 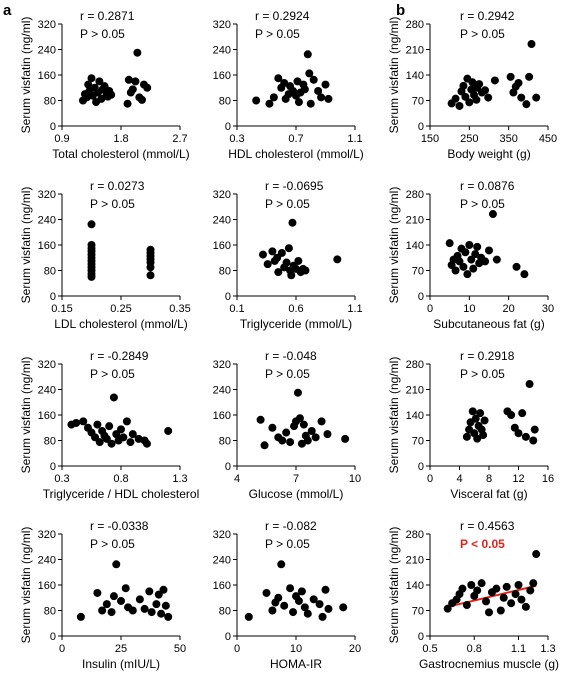 What do you see at coordinates (518, 649) in the screenshot?
I see `x-tick-label: 1.1` at bounding box center [518, 649].